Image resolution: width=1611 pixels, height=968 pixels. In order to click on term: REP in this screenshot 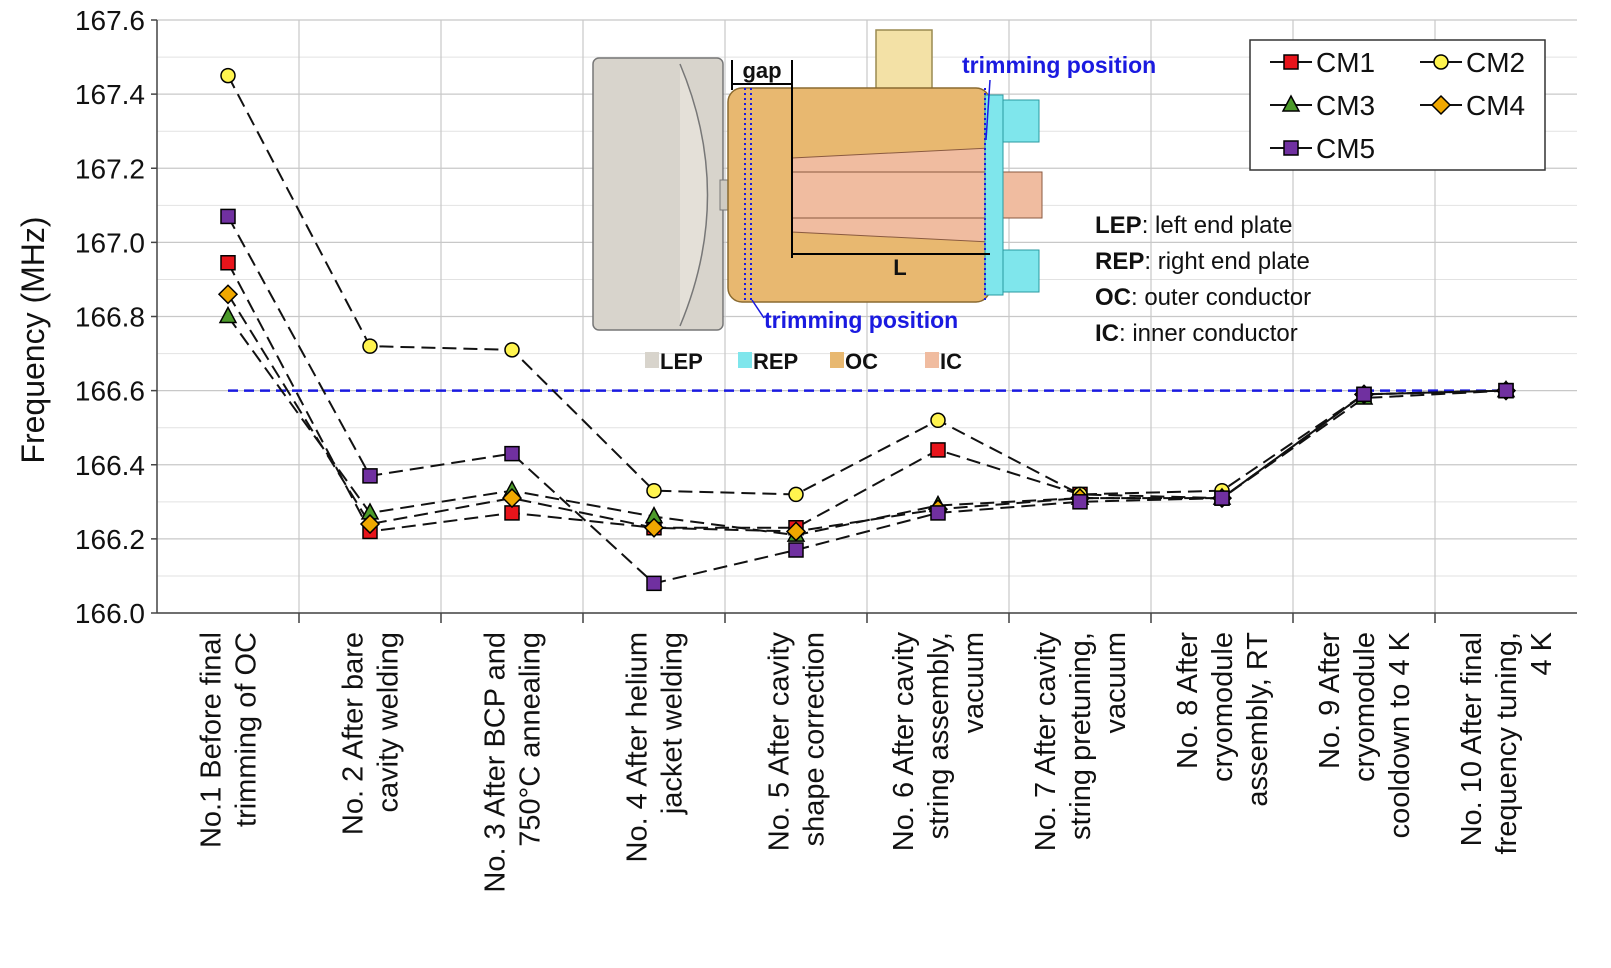, I will do `click(1119, 261)`.